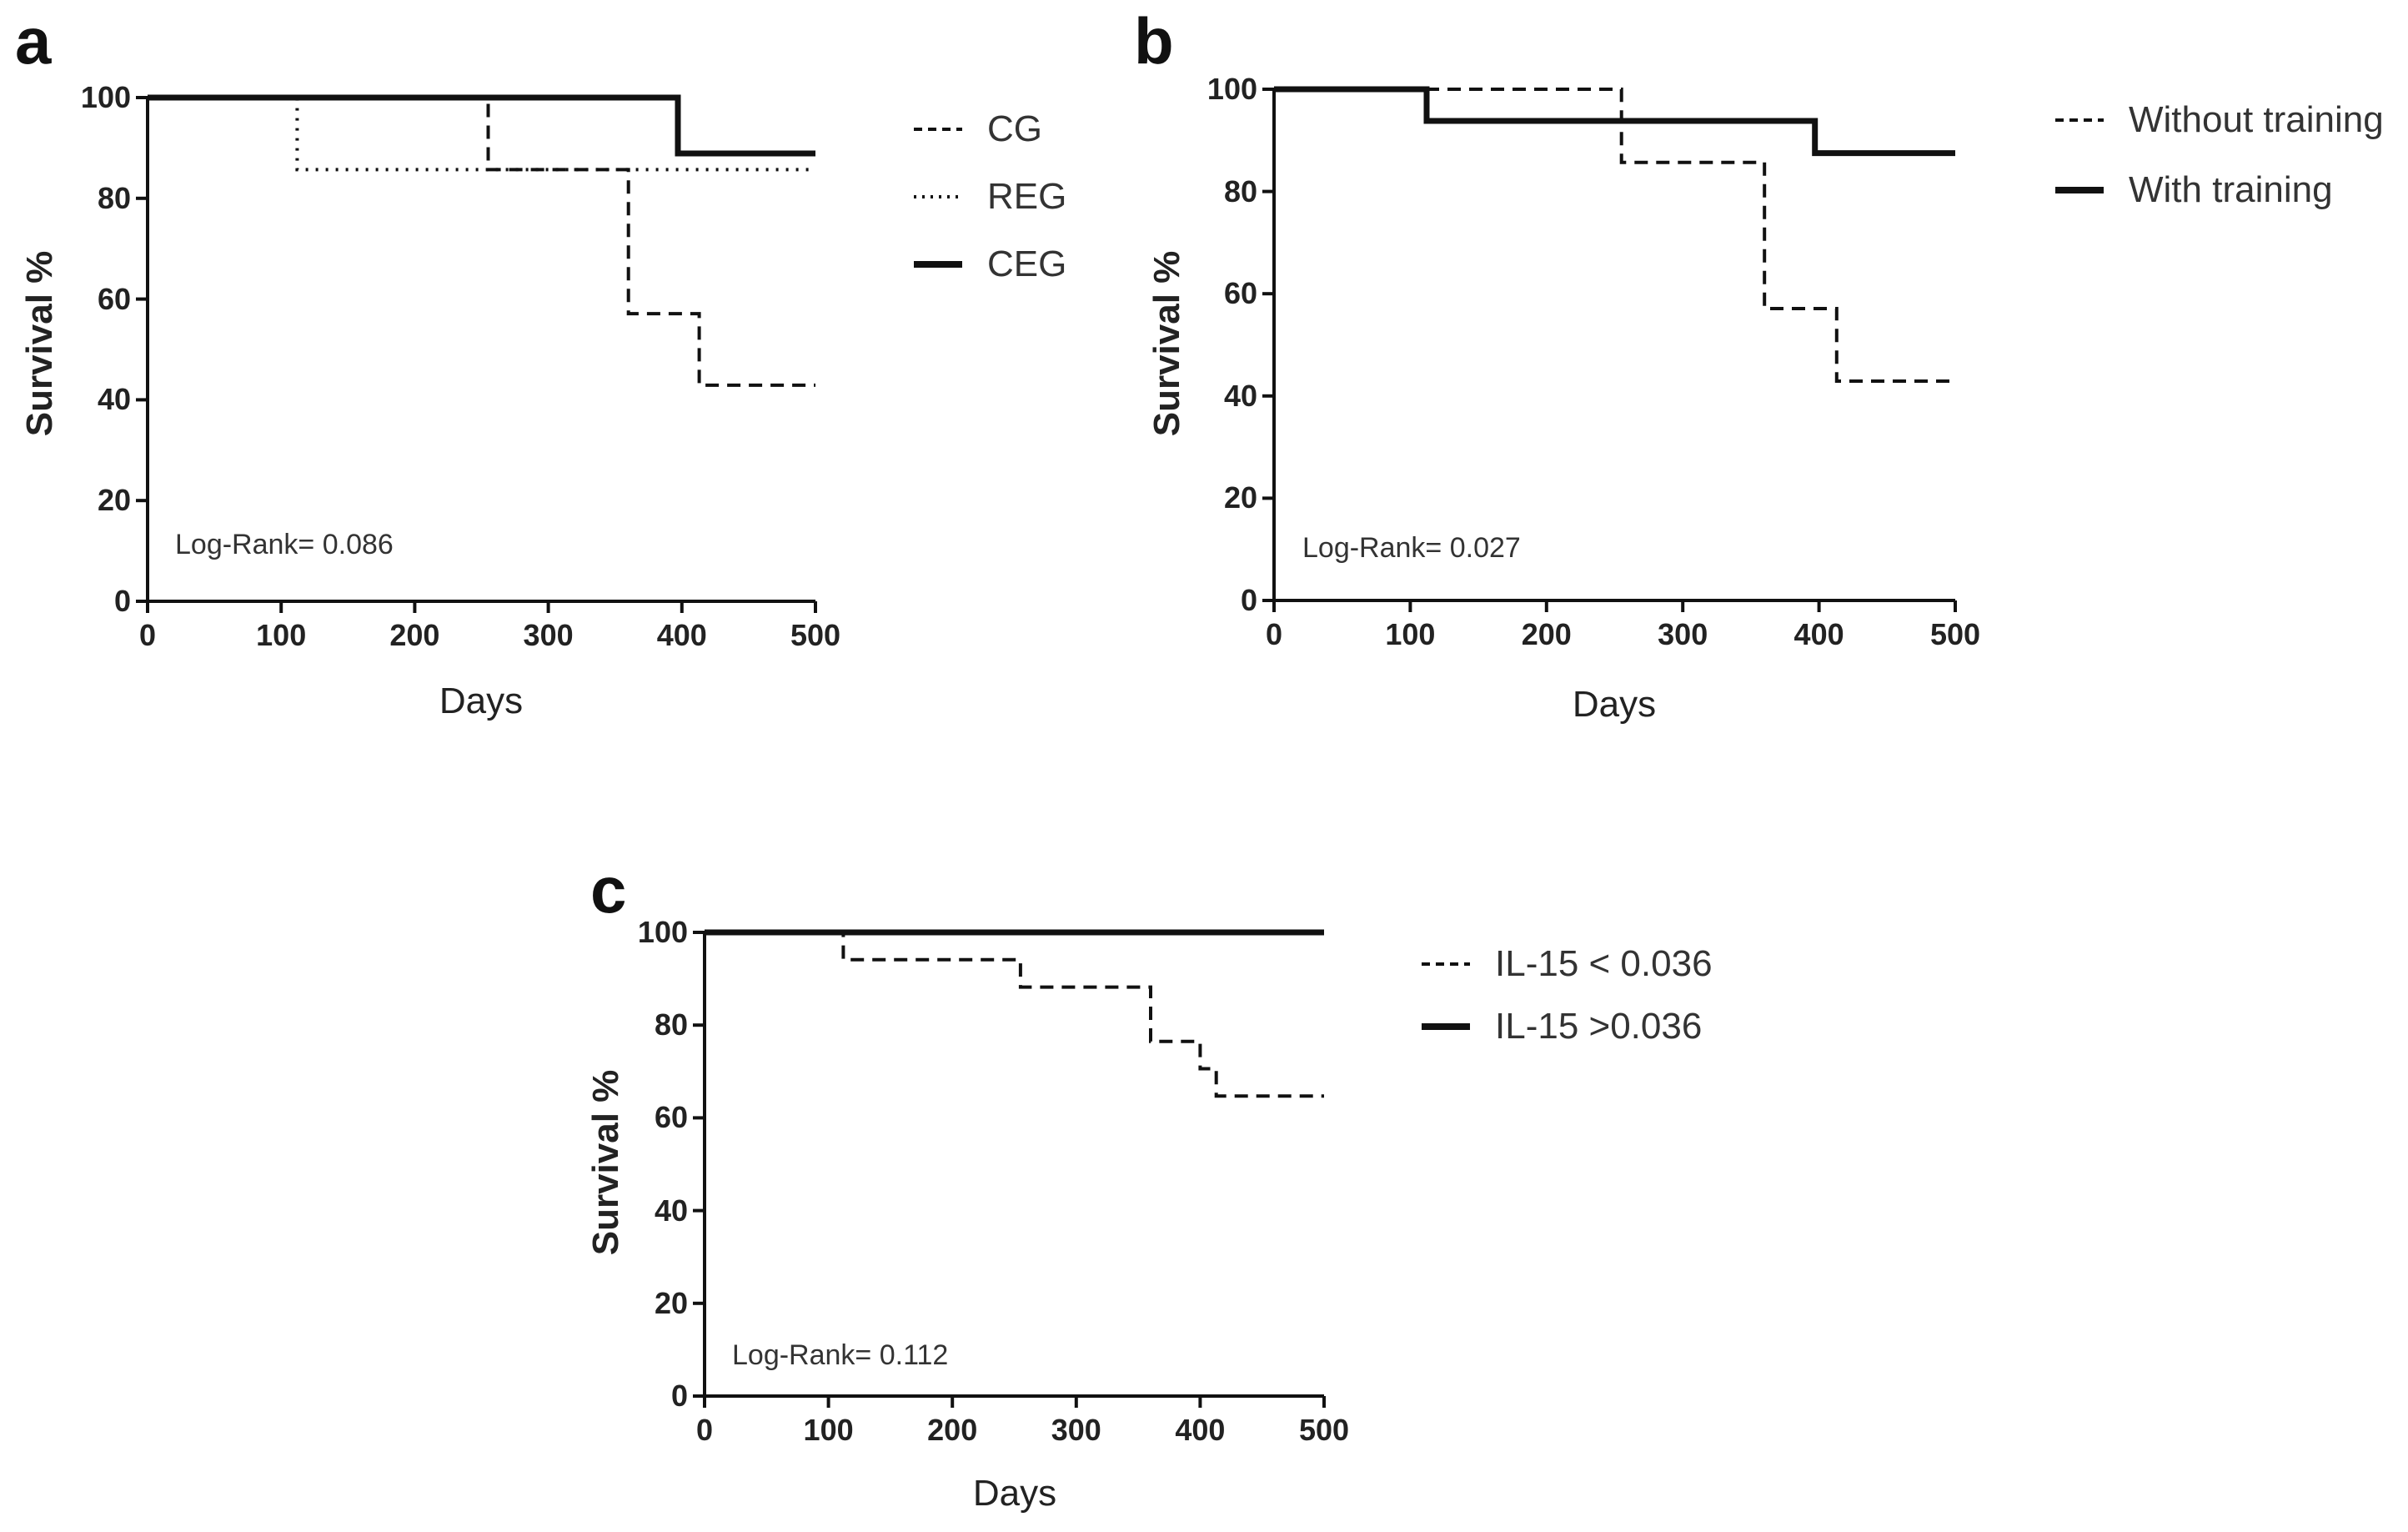  Describe the element at coordinates (1614, 704) in the screenshot. I see `x-axis-label-b: Days` at that location.